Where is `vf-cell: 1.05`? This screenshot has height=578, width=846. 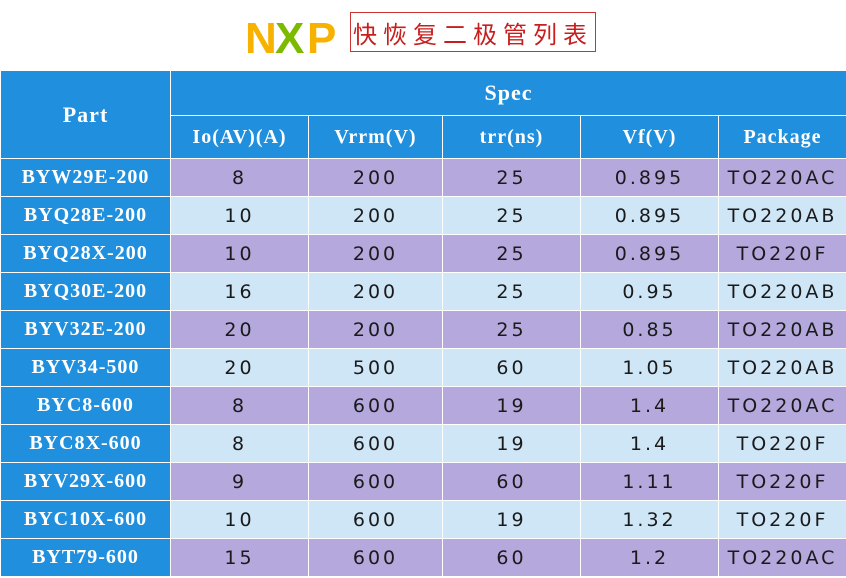
vf-cell: 1.05 is located at coordinates (649, 367).